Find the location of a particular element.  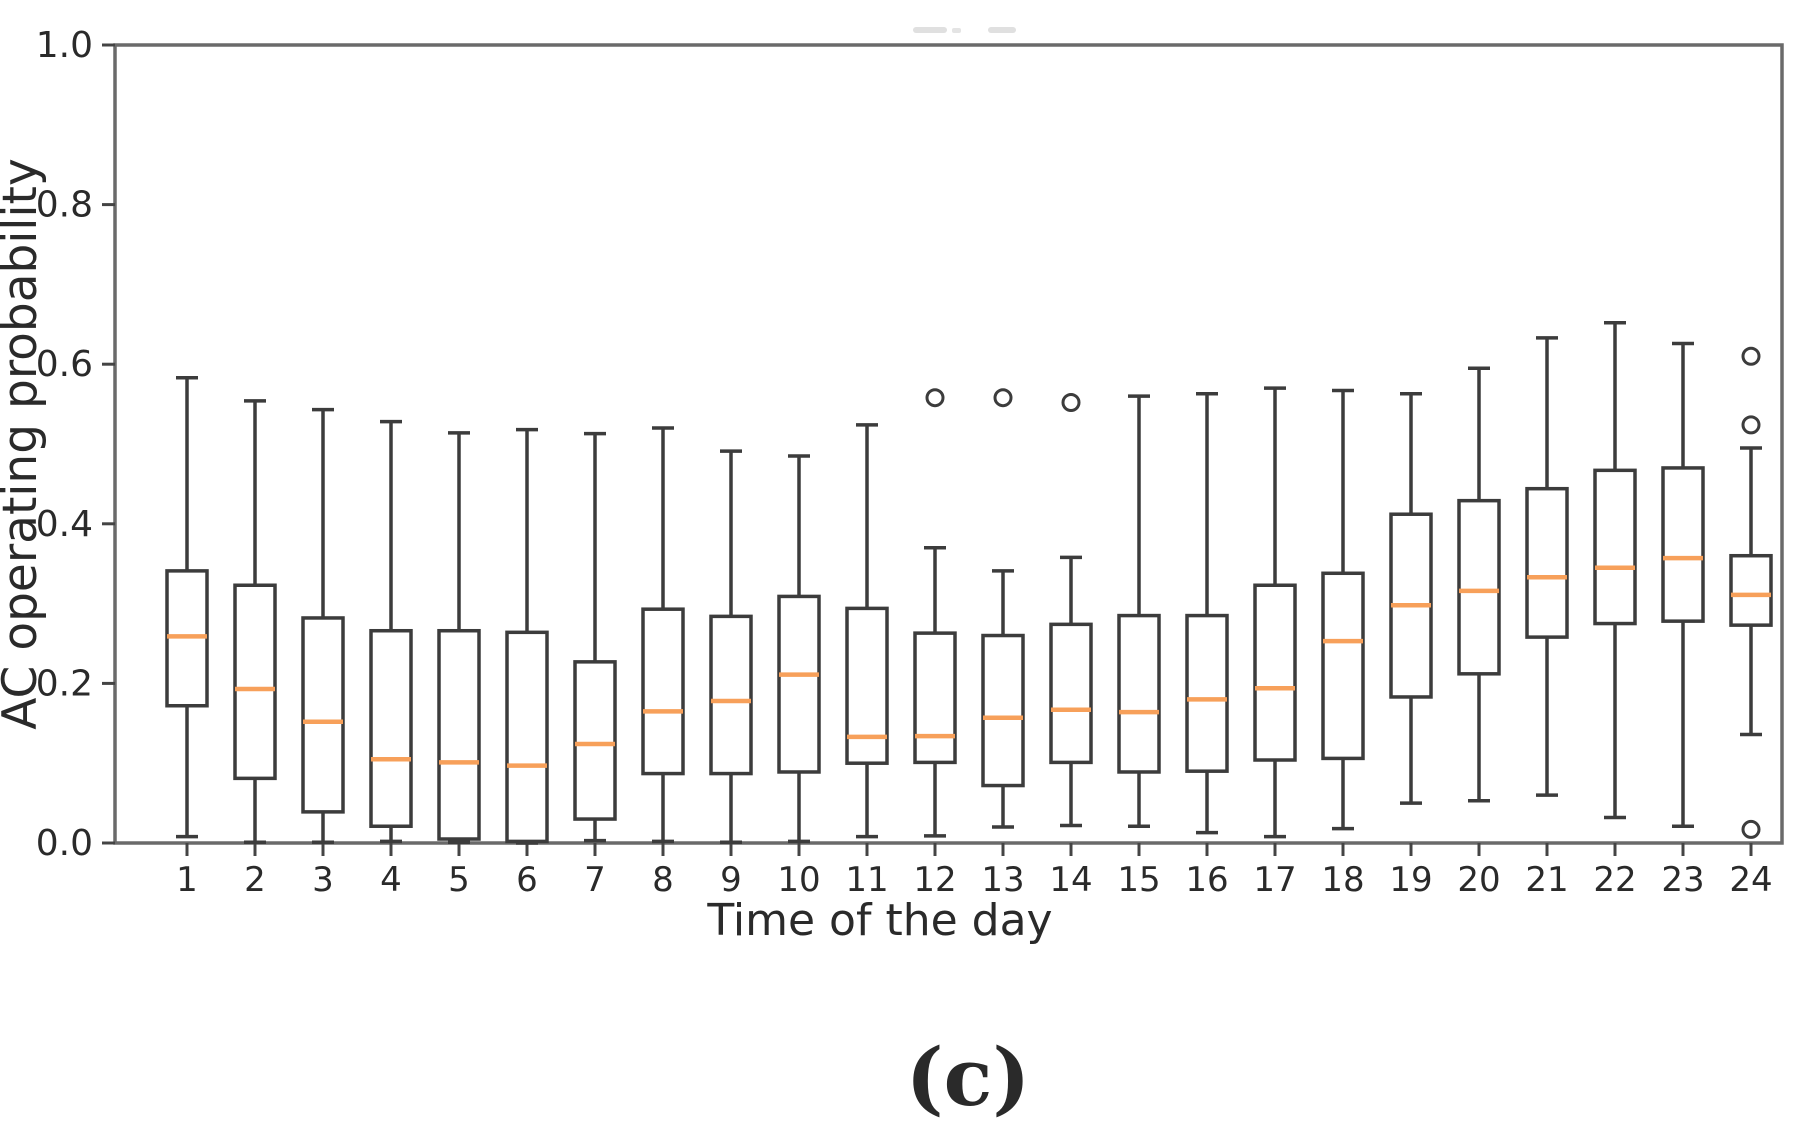

x-tick-label: 1 is located at coordinates (187, 880).